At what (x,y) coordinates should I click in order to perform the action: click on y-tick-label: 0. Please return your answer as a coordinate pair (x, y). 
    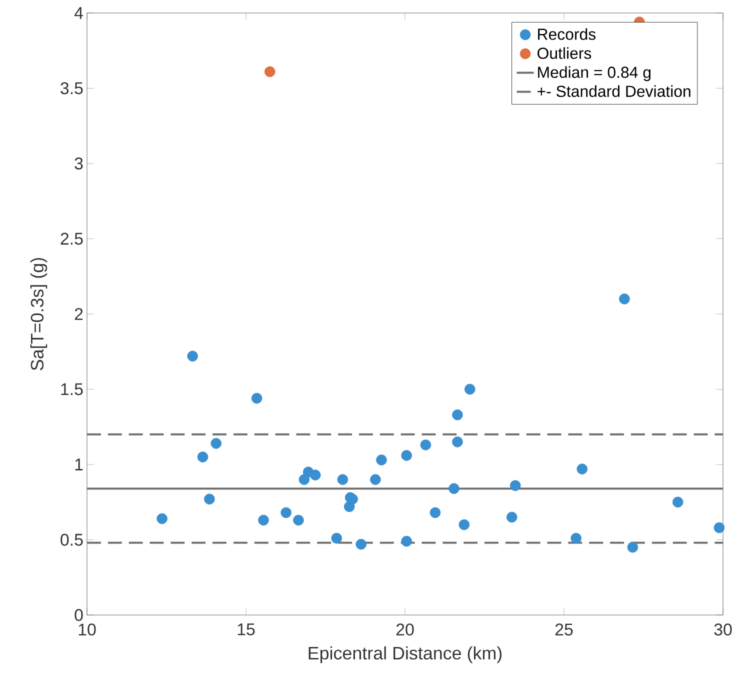
    Looking at the image, I should click on (78, 615).